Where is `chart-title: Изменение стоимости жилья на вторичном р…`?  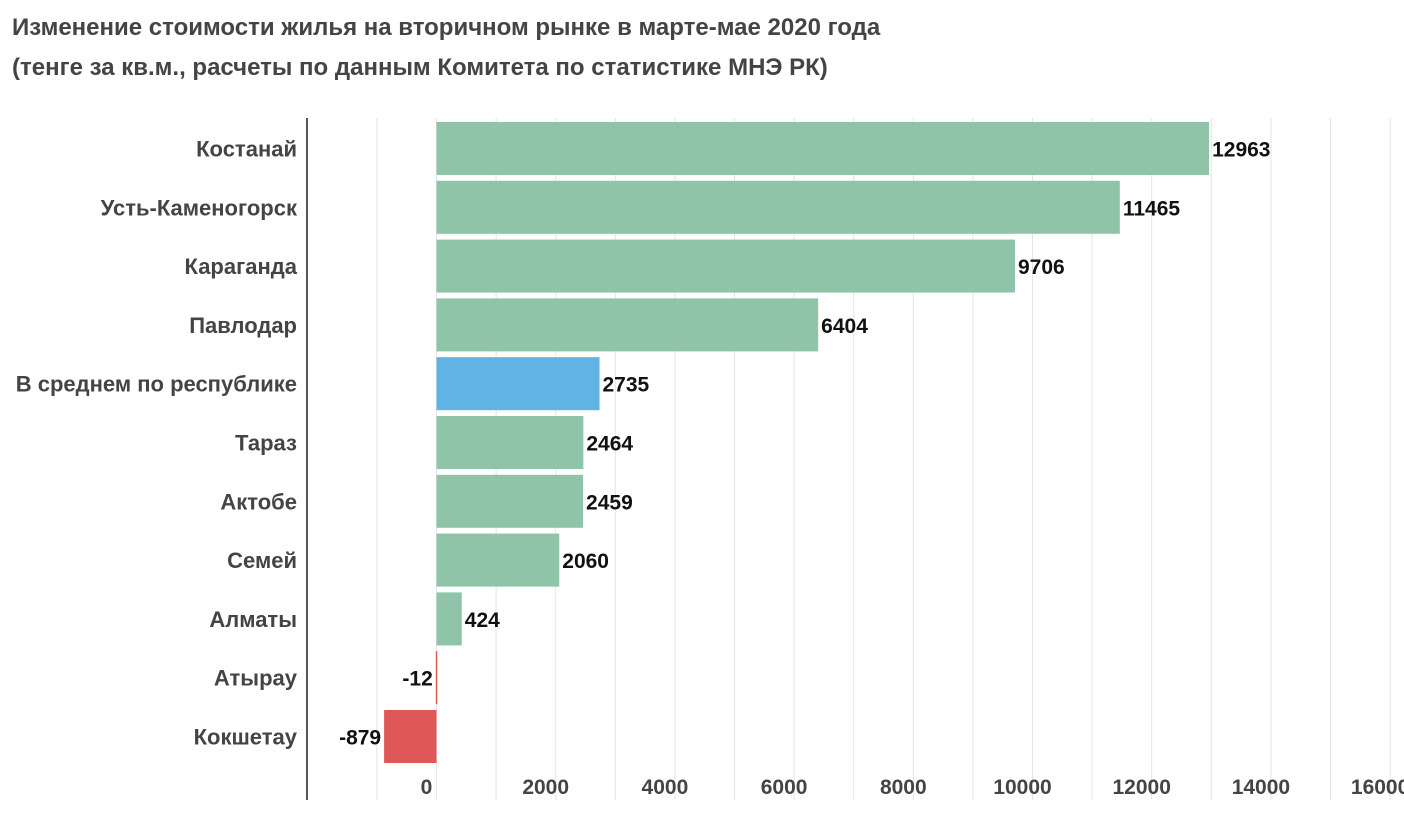
chart-title: Изменение стоимости жилья на вторичном р… is located at coordinates (446, 27).